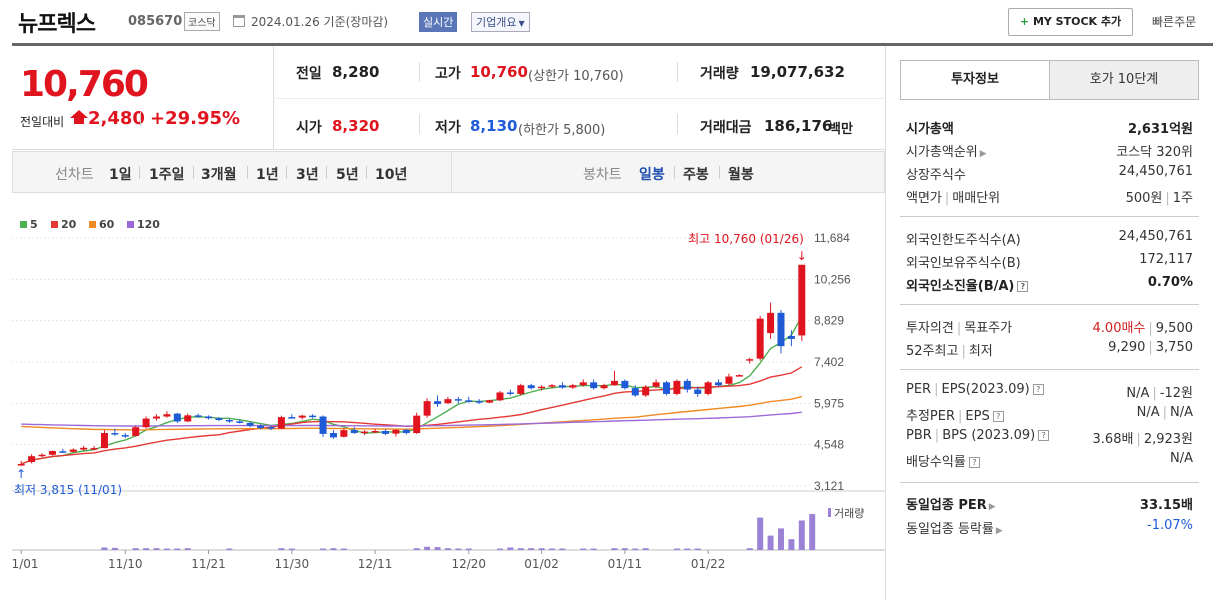 Image resolution: width=1217 pixels, height=604 pixels. I want to click on prev-close-label: 전일, so click(309, 74).